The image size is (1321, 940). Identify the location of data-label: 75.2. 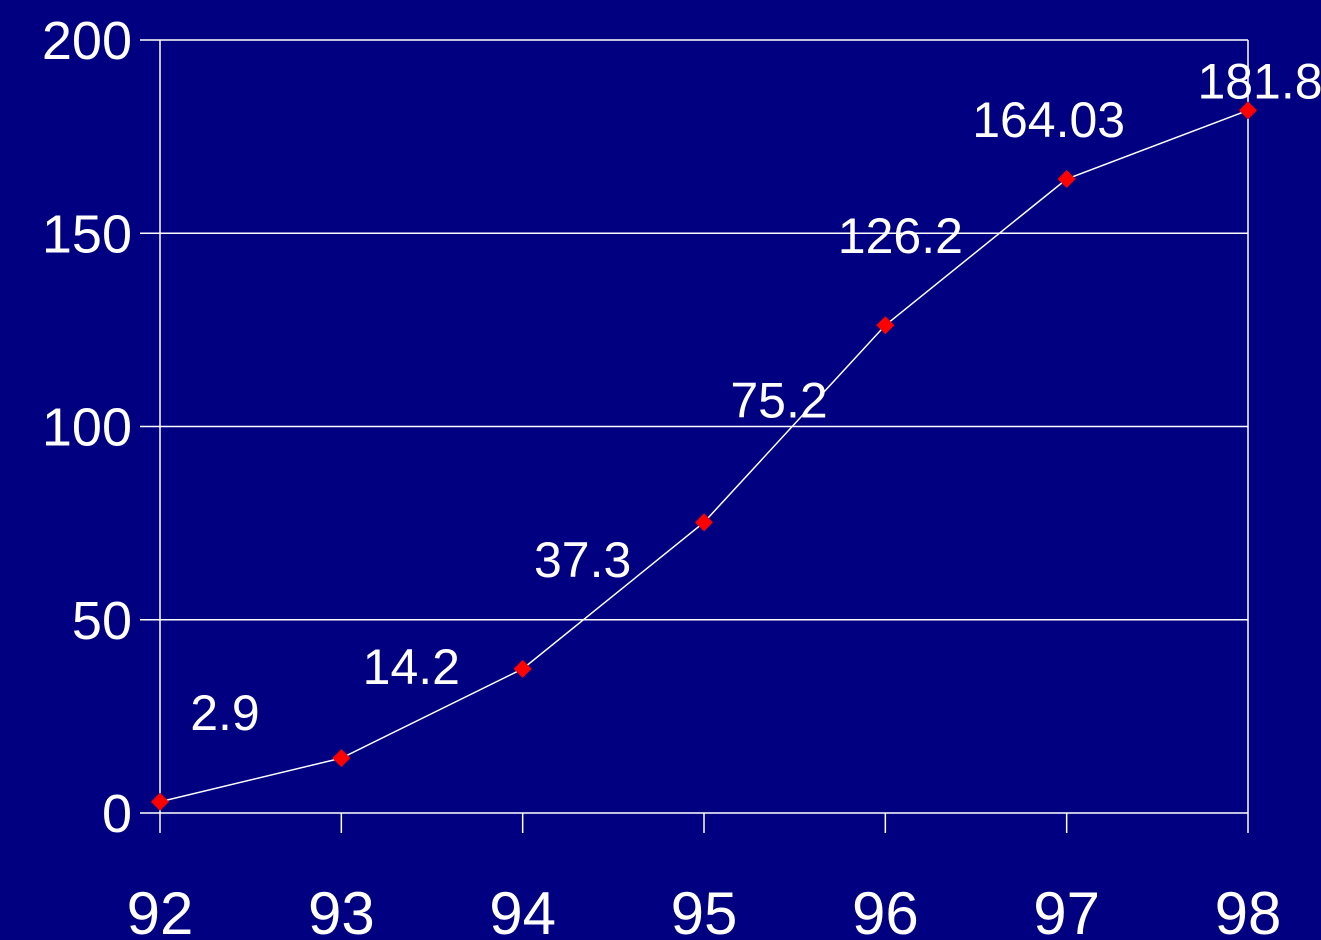
(778, 400).